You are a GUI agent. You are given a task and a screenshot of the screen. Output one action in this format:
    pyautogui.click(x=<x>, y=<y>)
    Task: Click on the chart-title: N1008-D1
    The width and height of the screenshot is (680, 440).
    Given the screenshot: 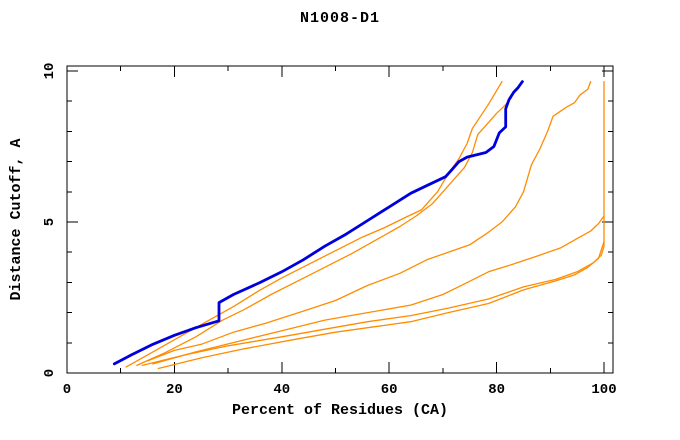 What is the action you would take?
    pyautogui.click(x=339, y=18)
    